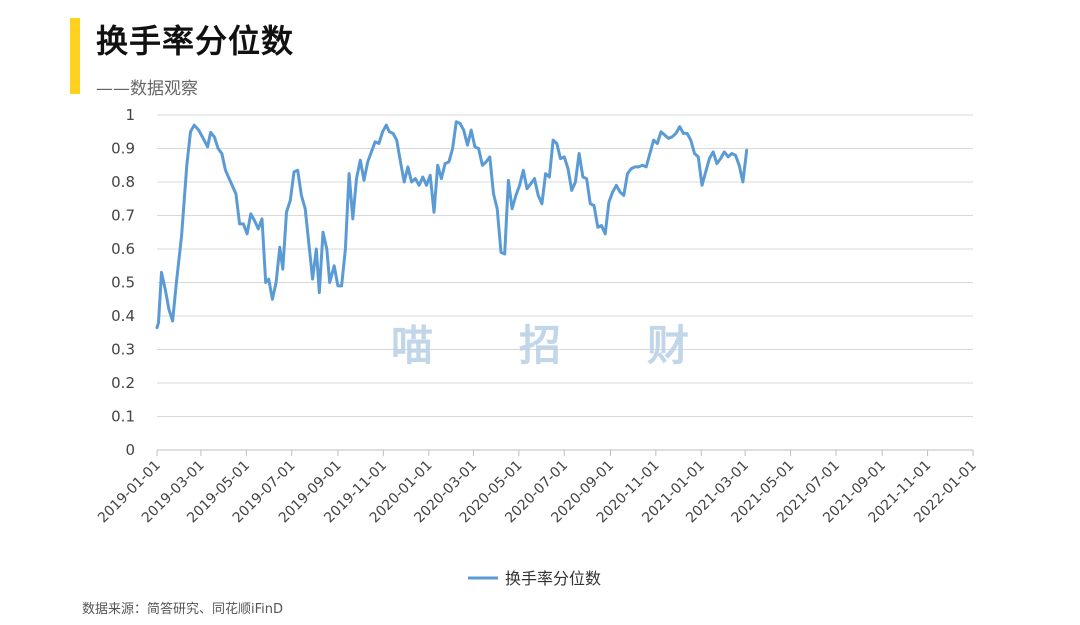  I want to click on y-tick-label: 1, so click(130, 115).